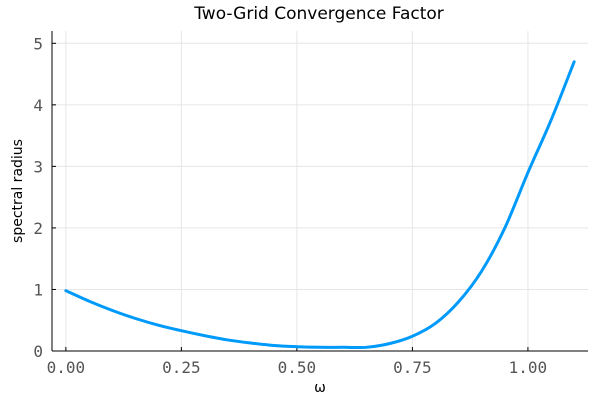 The height and width of the screenshot is (400, 600). What do you see at coordinates (44, 197) in the screenshot?
I see `y-tick-labels: 0 1 2 3 4 5` at bounding box center [44, 197].